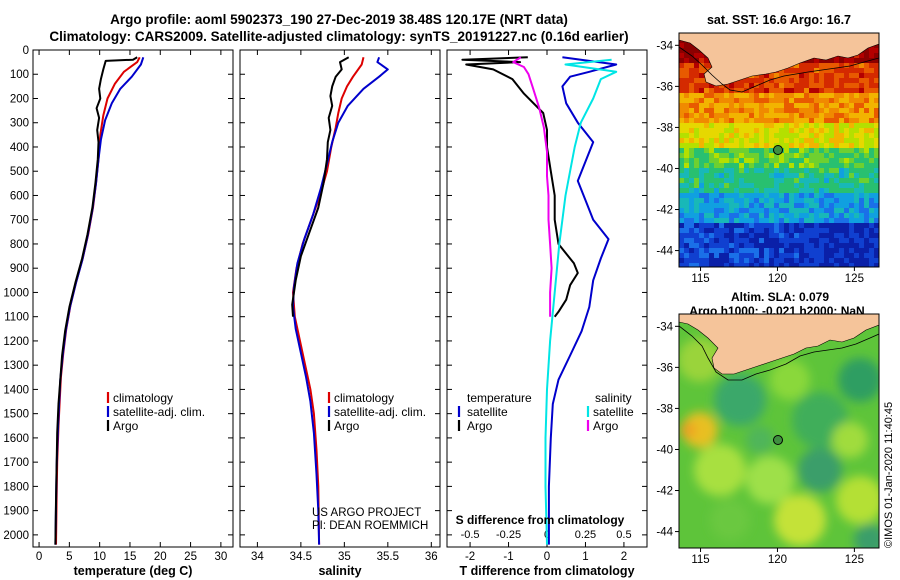 The image size is (900, 580). Describe the element at coordinates (320, 186) in the screenshot. I see `series-line-argo` at that location.